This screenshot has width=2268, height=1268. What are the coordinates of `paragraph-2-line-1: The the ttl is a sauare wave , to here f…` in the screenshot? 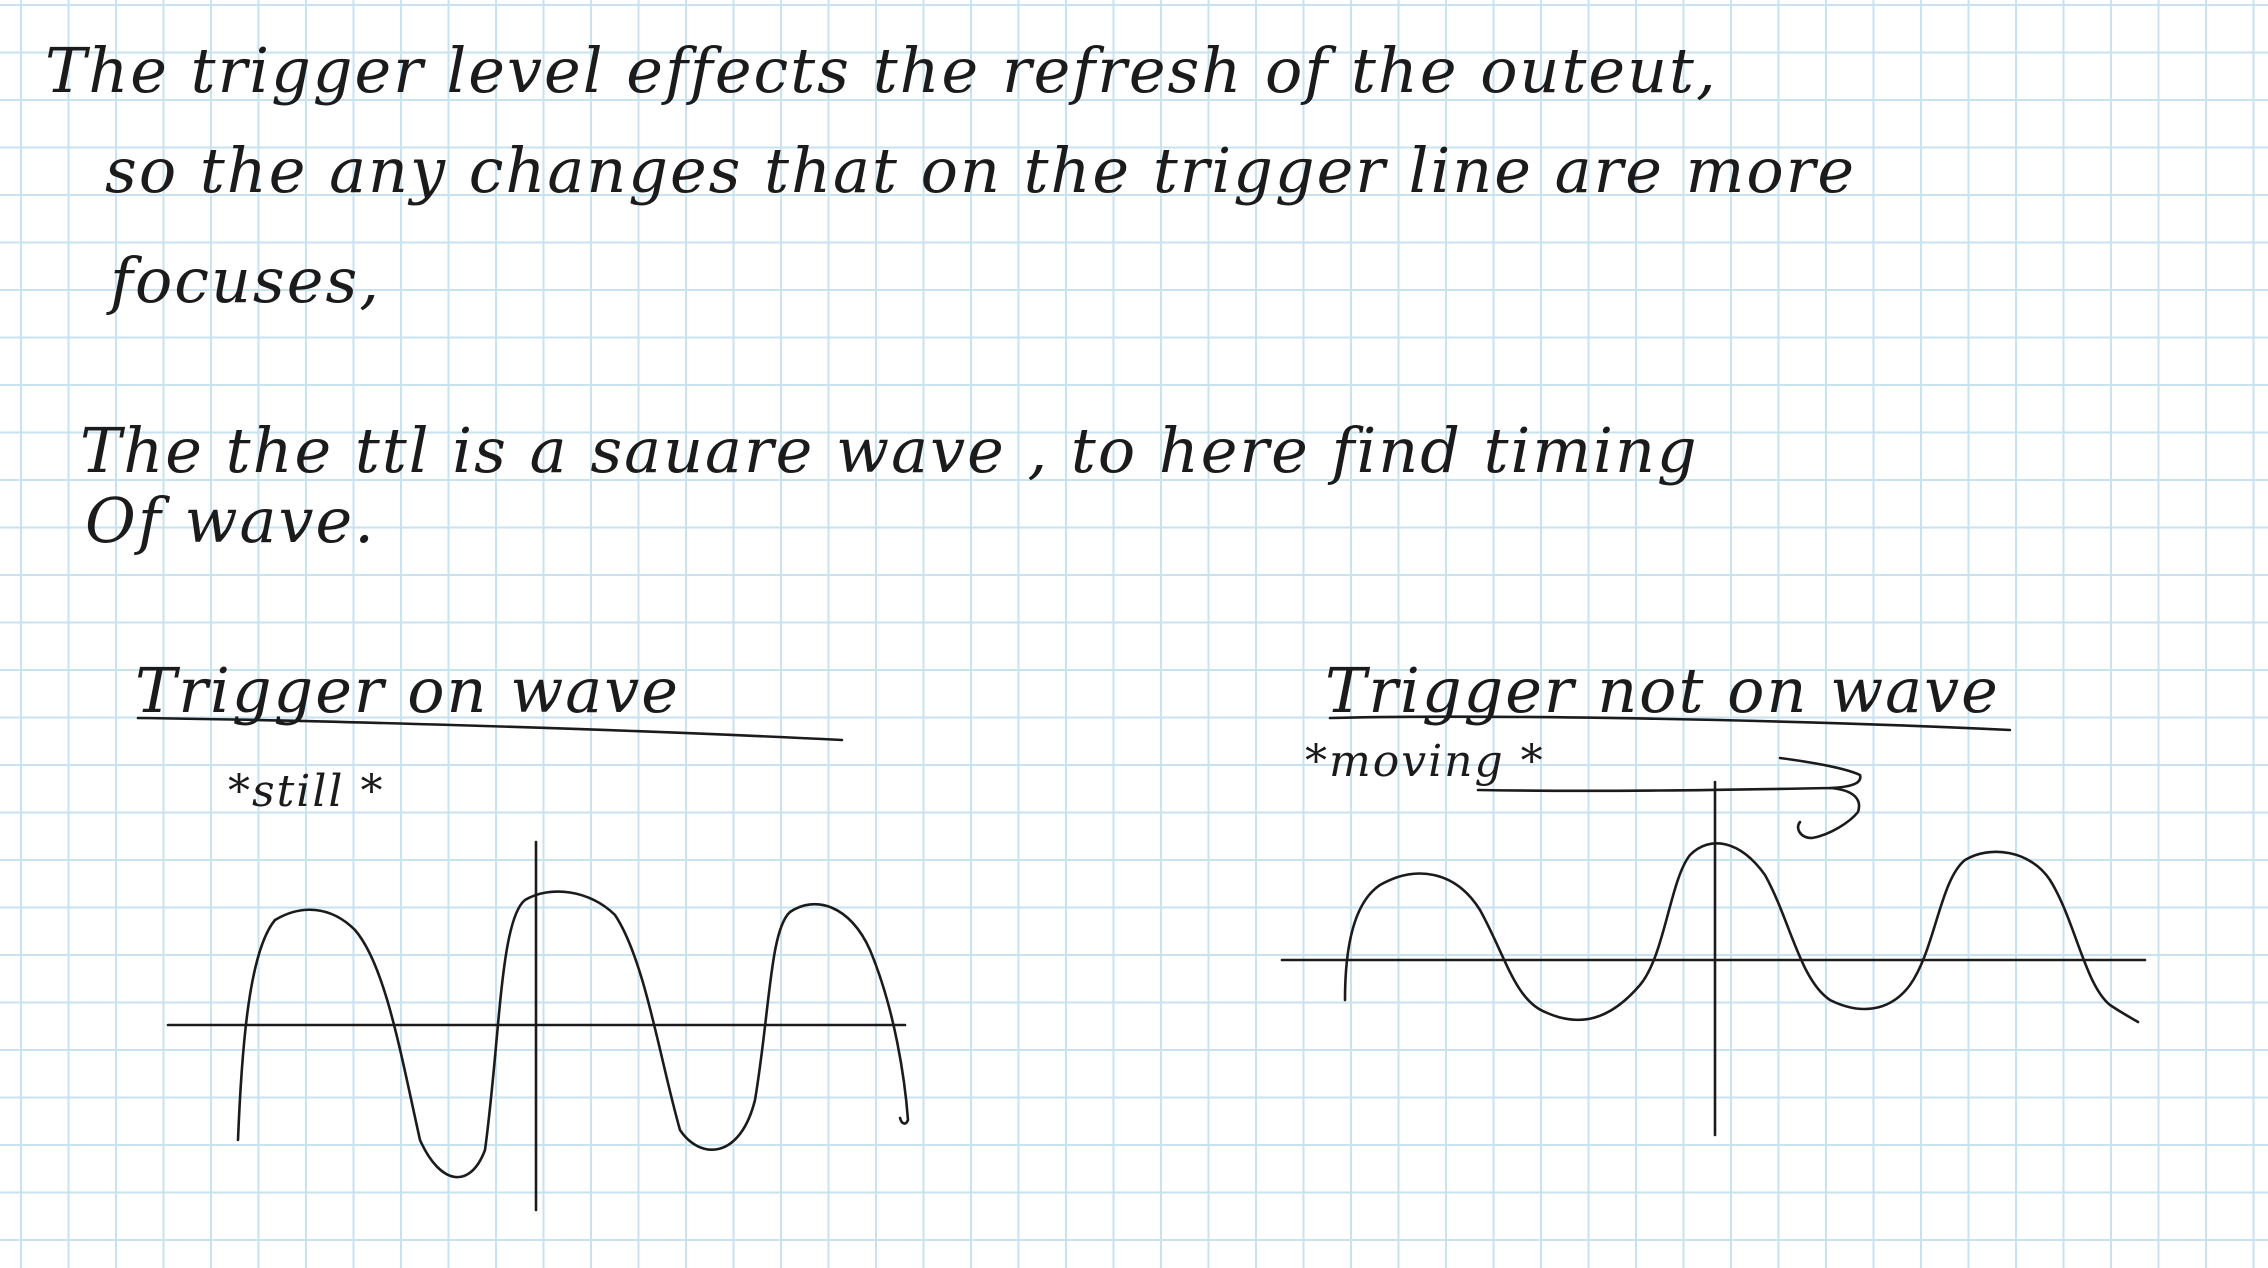 It's located at (889, 450).